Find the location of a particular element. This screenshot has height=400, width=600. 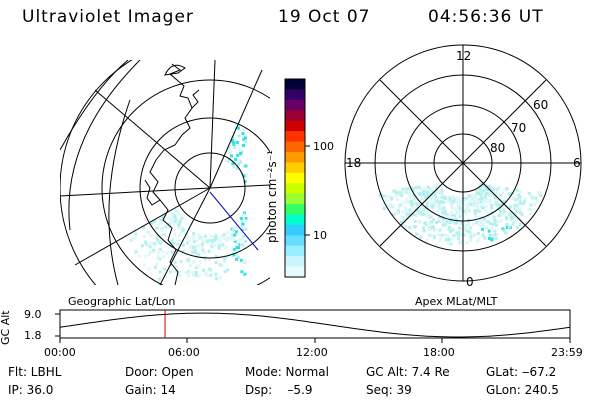

timeline-xtick-1200: 12:00 is located at coordinates (312, 352).